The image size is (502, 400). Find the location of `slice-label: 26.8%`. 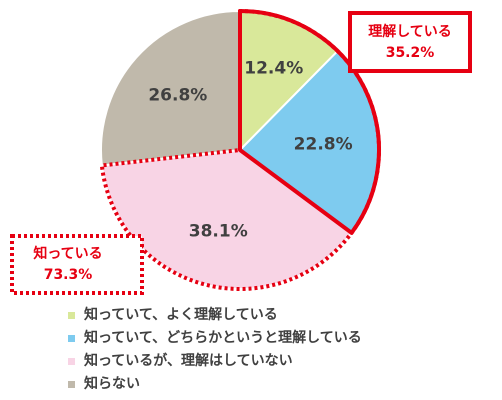

slice-label: 26.8% is located at coordinates (177, 95).